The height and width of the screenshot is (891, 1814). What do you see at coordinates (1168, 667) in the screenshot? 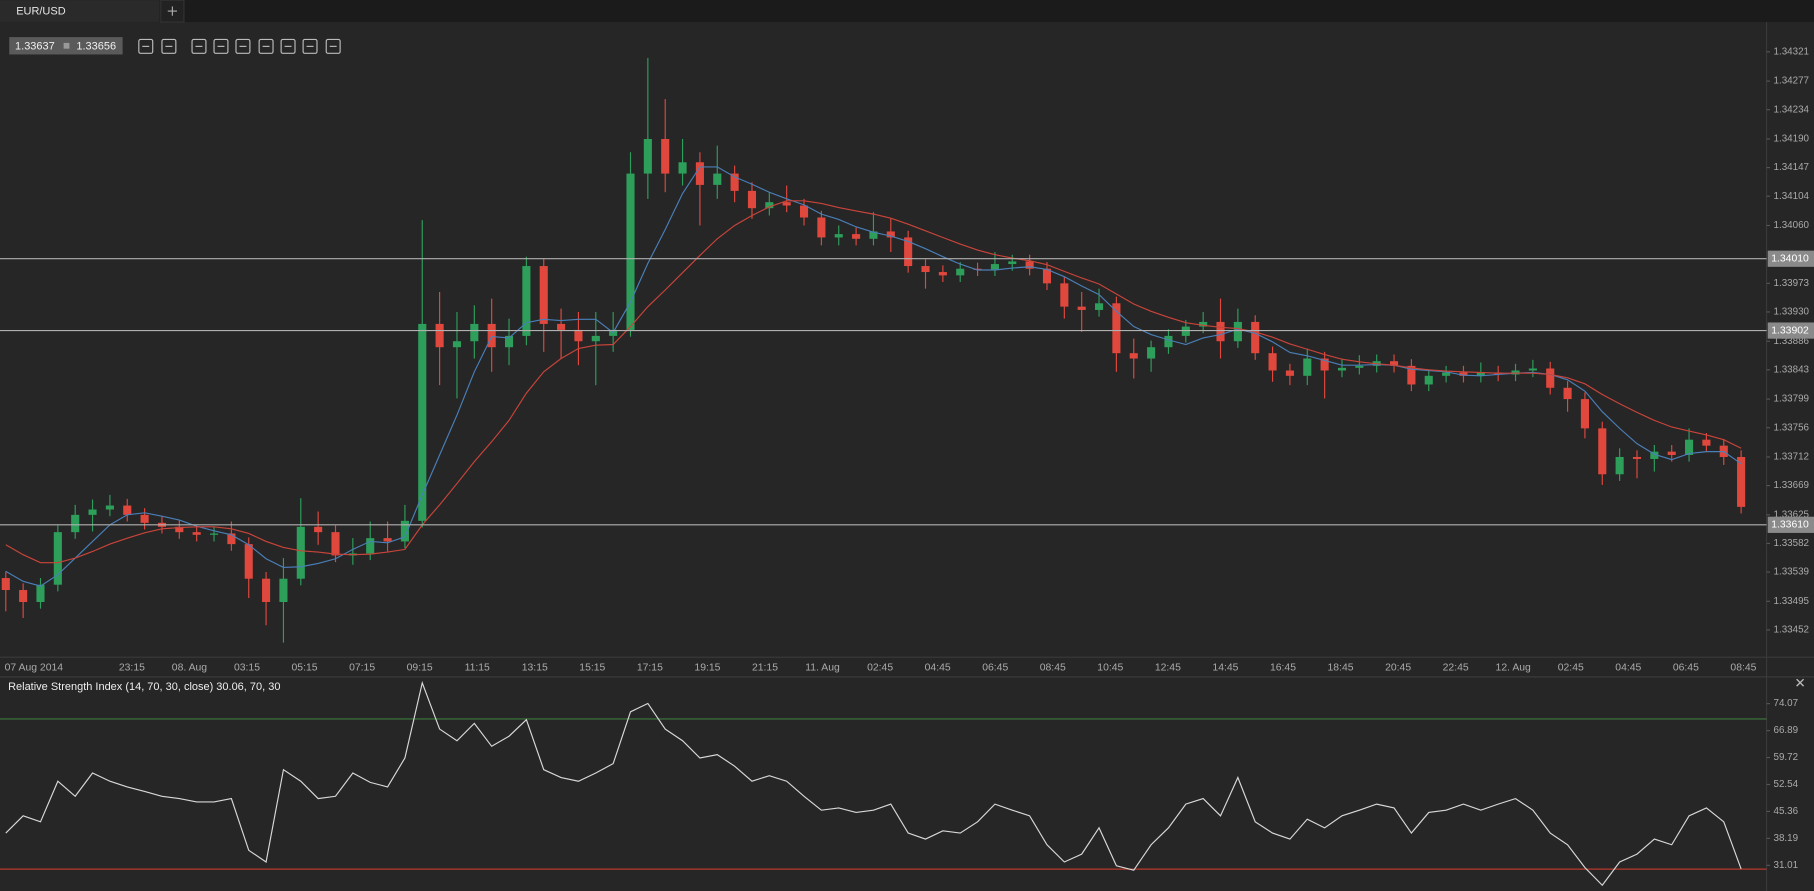
I see `x-tick-label: 12:45` at bounding box center [1168, 667].